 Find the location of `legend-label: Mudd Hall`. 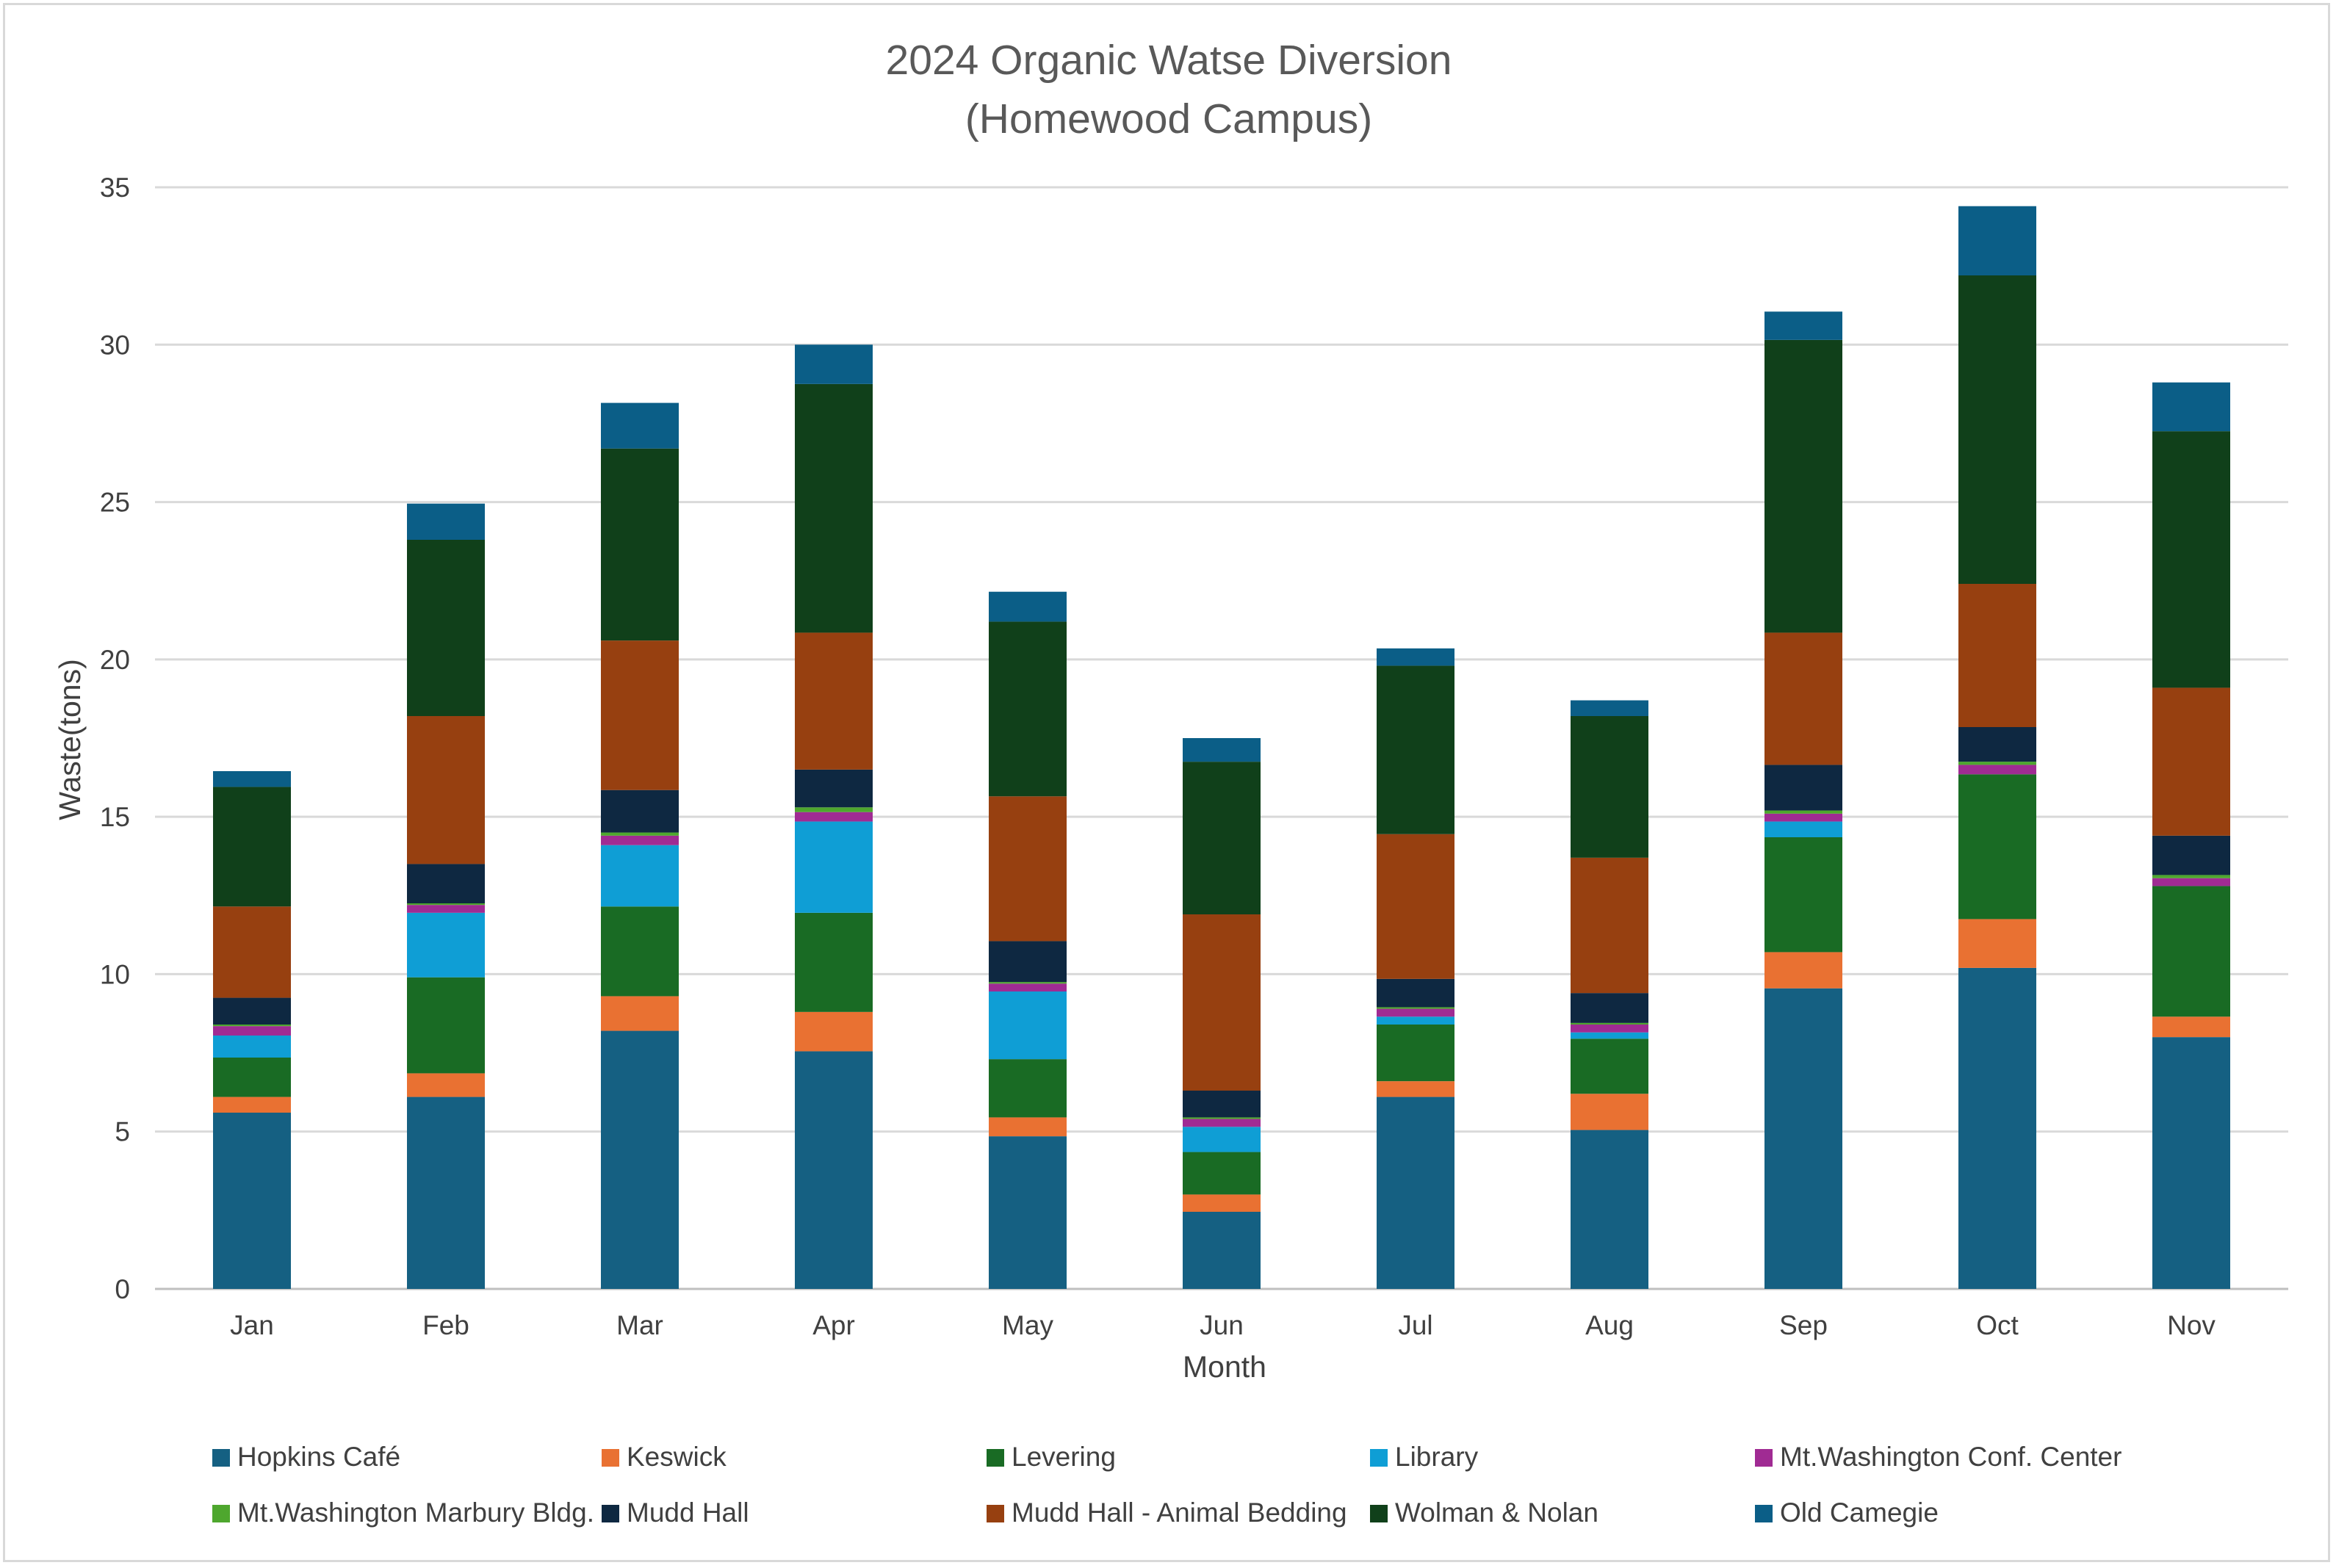

legend-label: Mudd Hall is located at coordinates (688, 1512).